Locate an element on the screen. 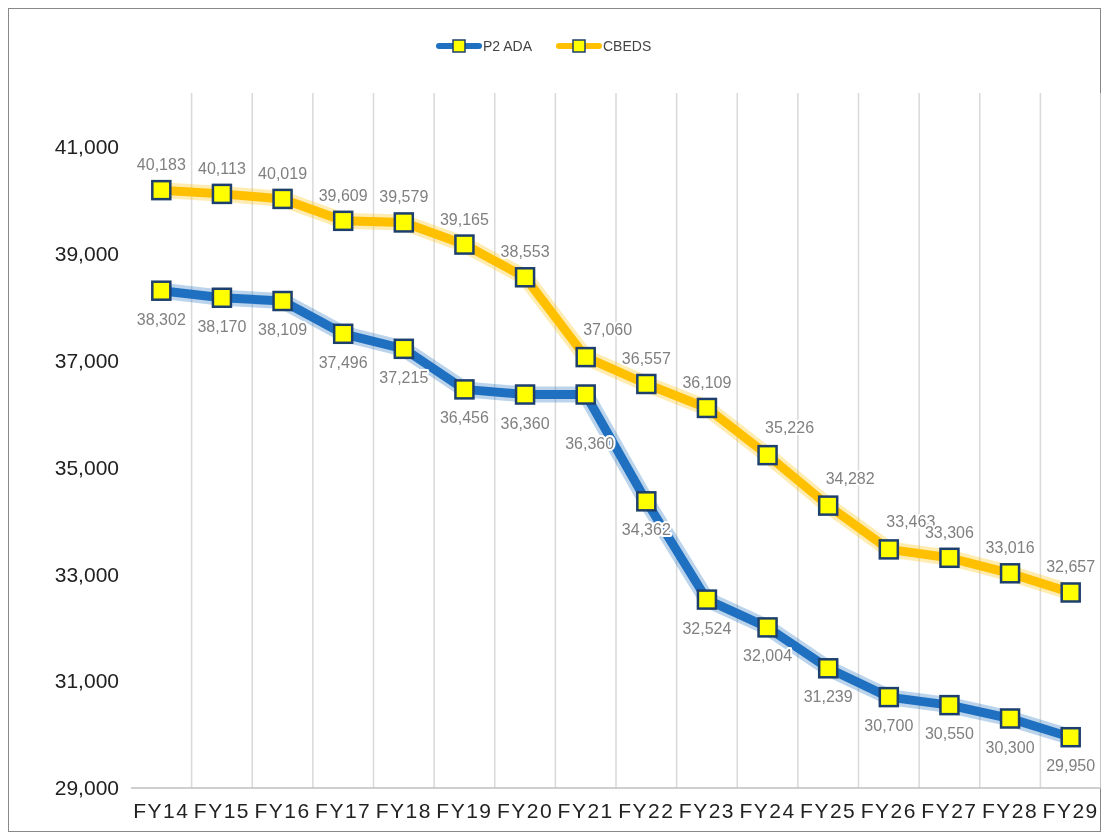 This screenshot has width=1109, height=840. data-label: 38,302 is located at coordinates (161, 319).